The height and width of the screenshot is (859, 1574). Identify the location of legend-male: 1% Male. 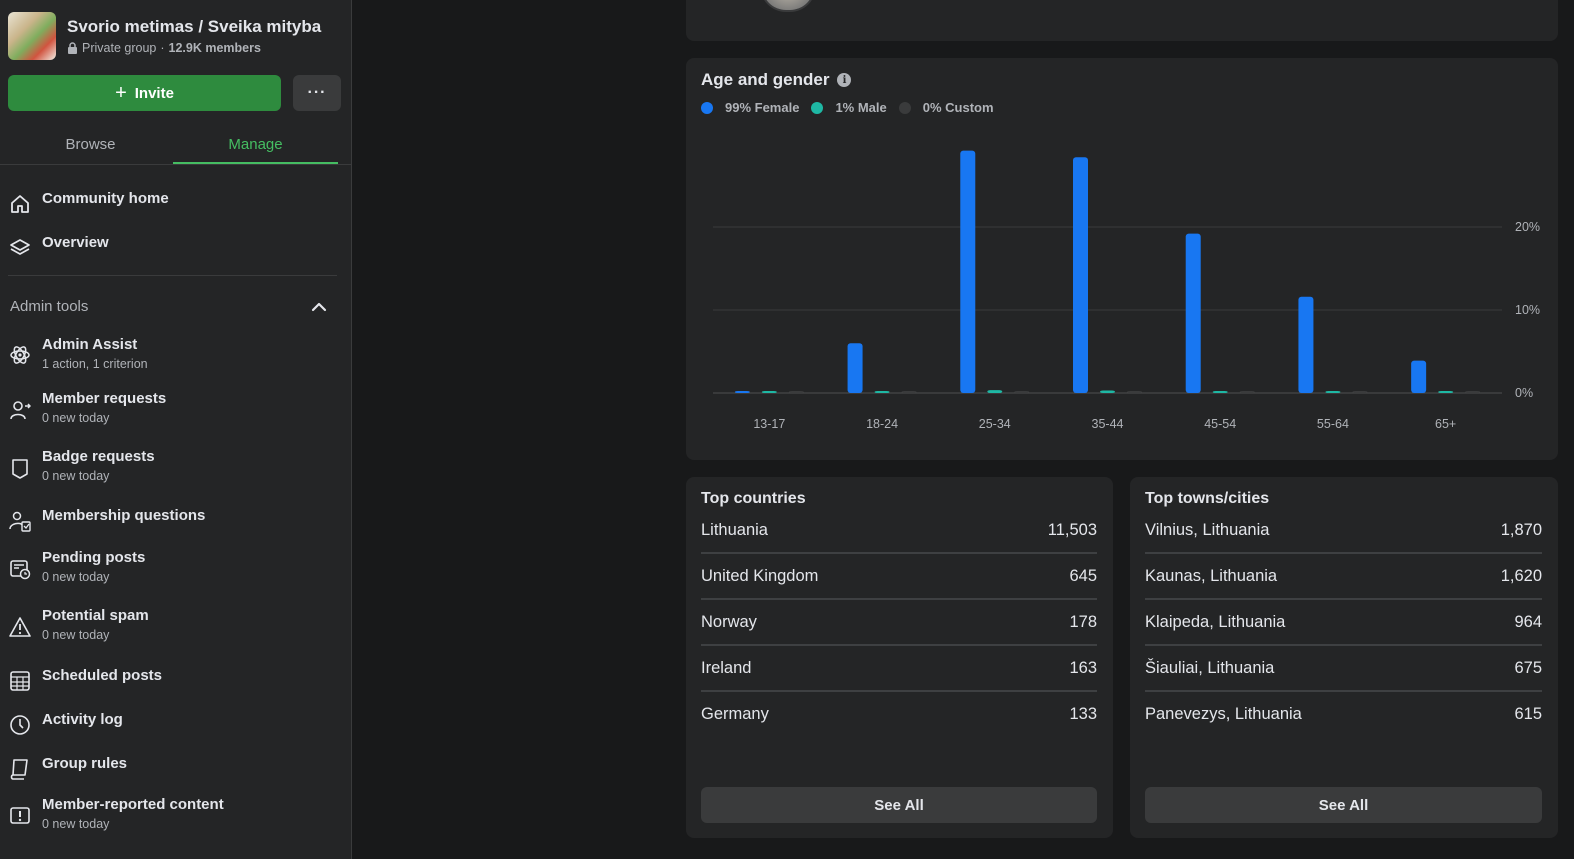
(849, 107).